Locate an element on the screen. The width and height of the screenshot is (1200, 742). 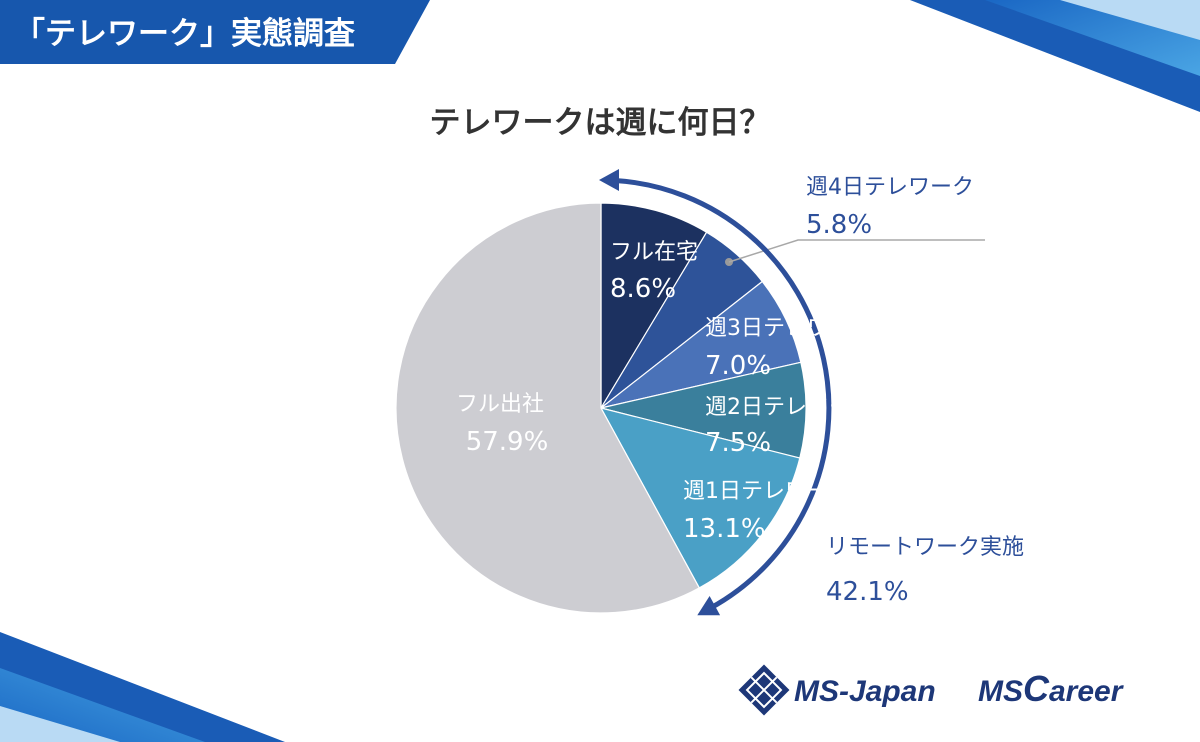
banner-shape is located at coordinates (215, 32).